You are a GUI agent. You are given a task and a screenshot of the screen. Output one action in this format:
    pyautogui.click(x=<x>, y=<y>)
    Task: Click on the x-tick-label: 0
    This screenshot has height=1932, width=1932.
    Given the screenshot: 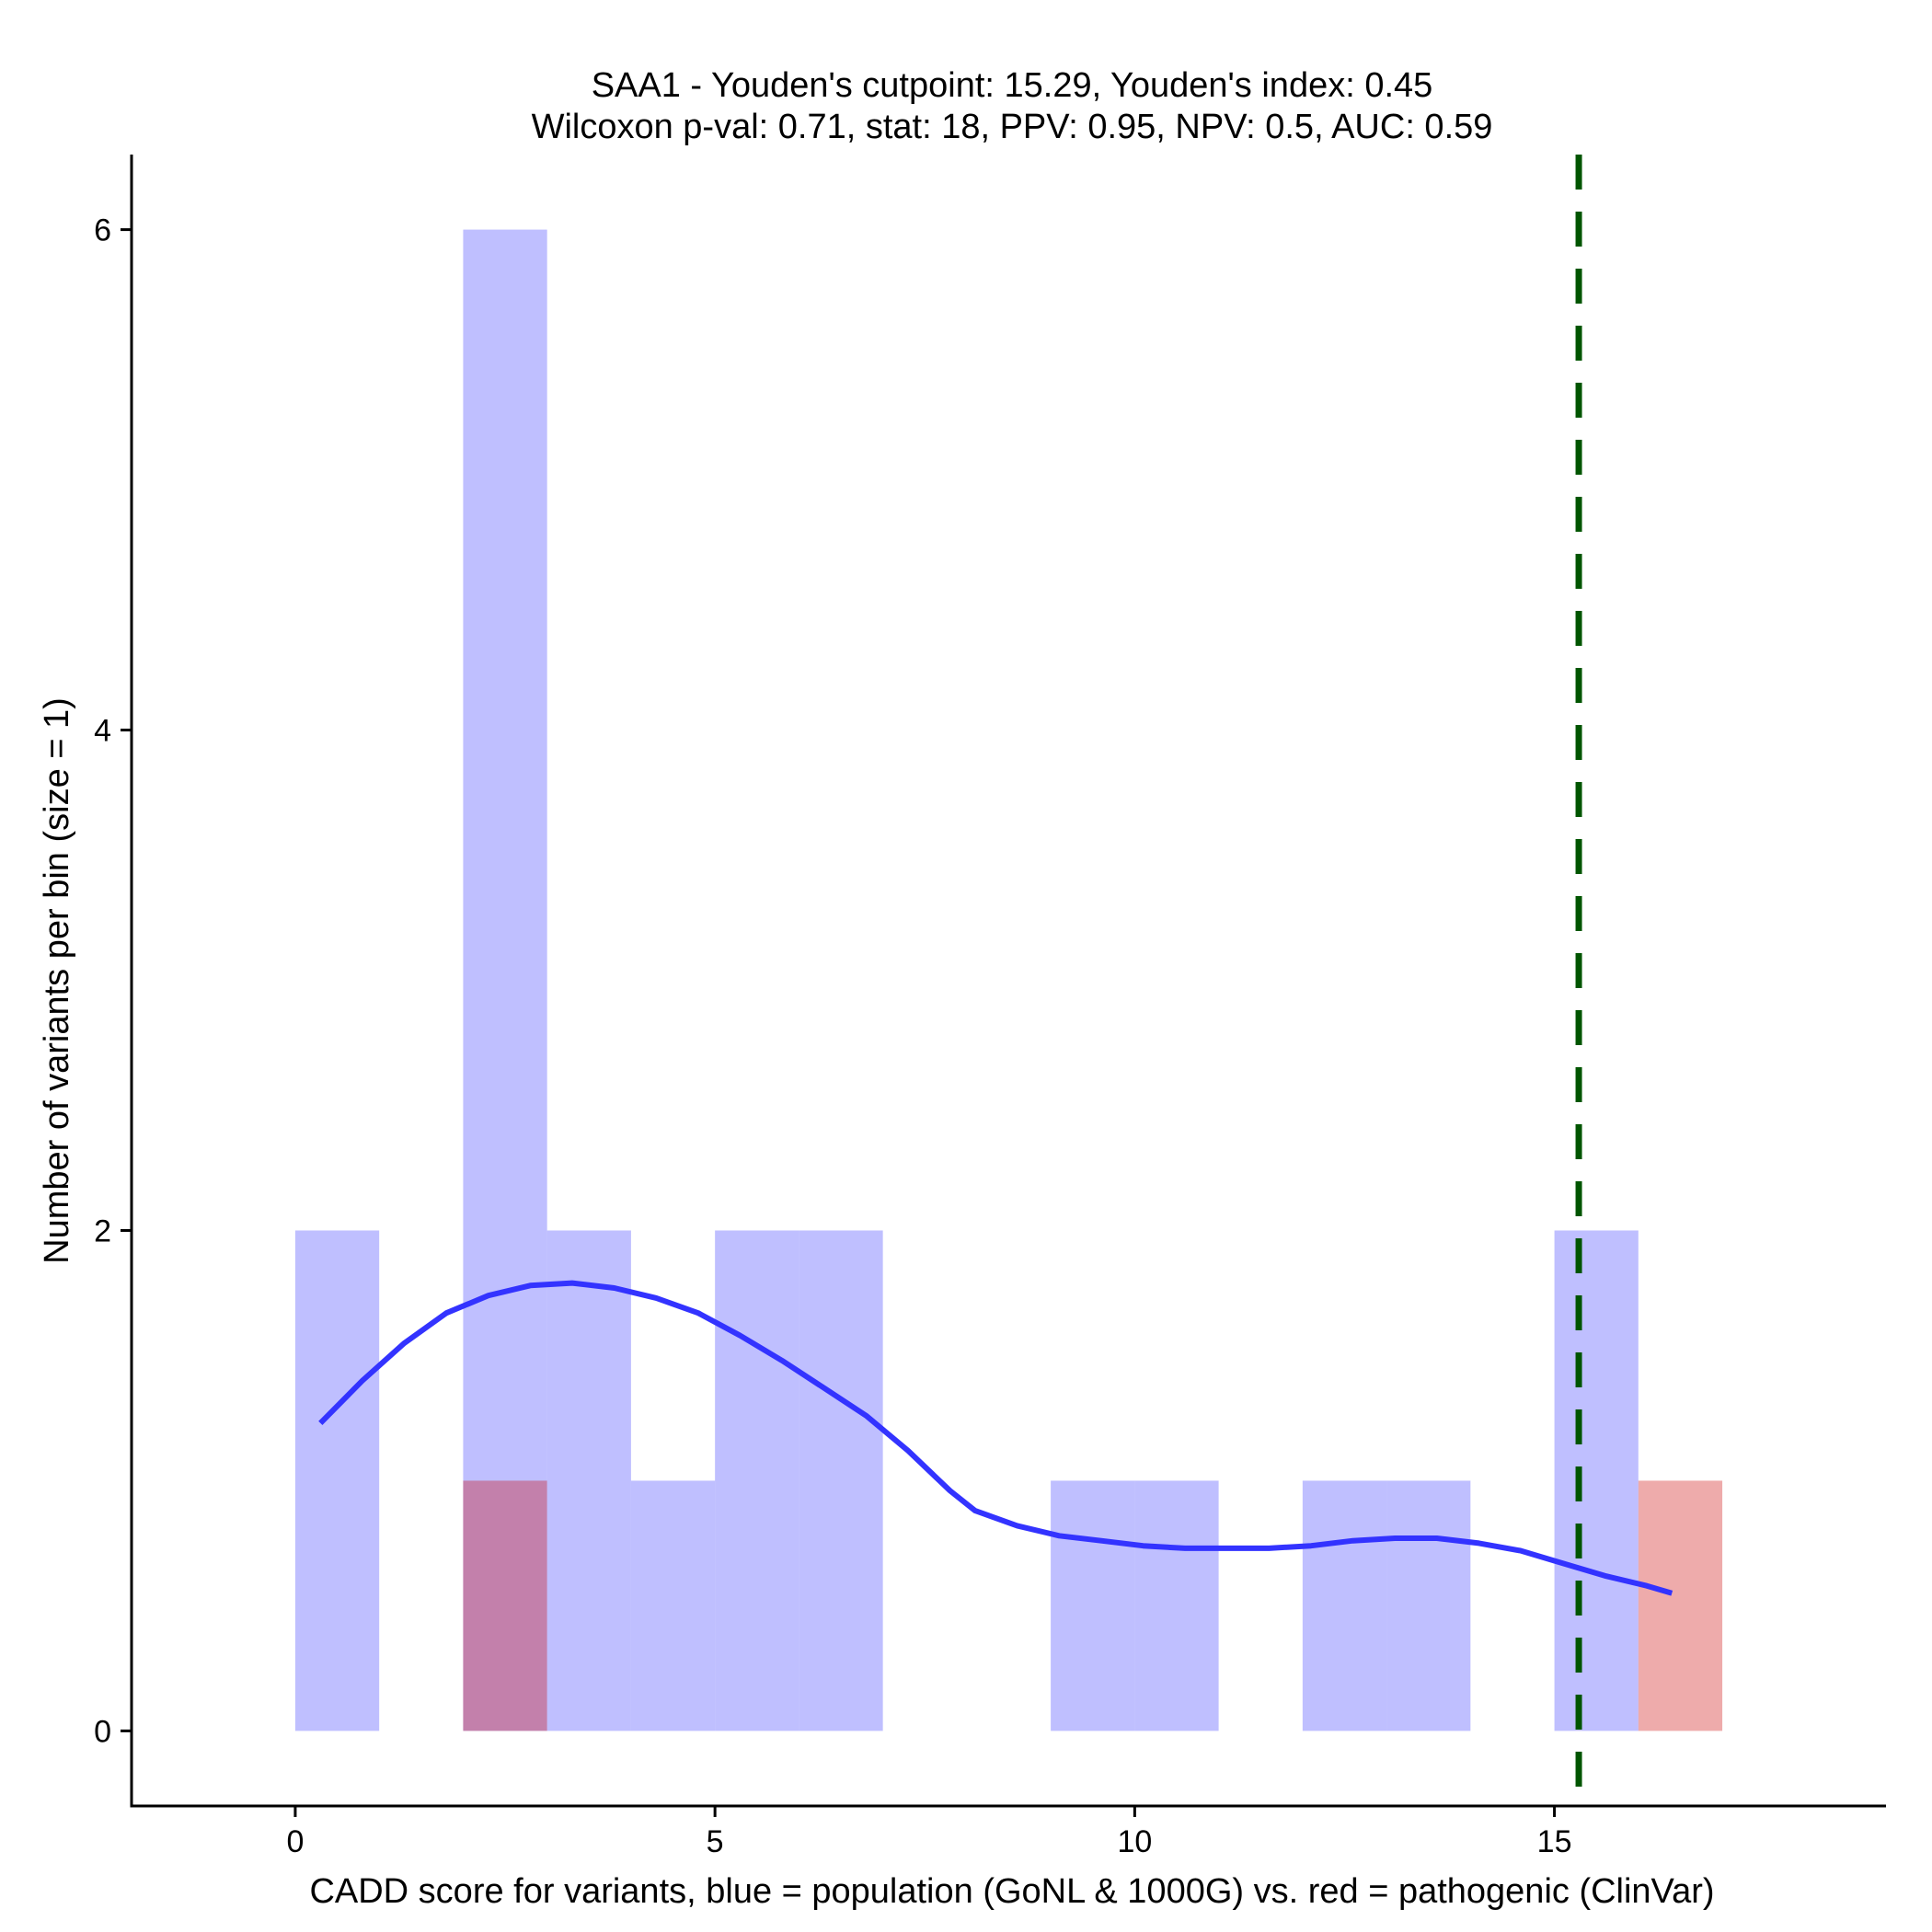 What is the action you would take?
    pyautogui.click(x=295, y=1841)
    